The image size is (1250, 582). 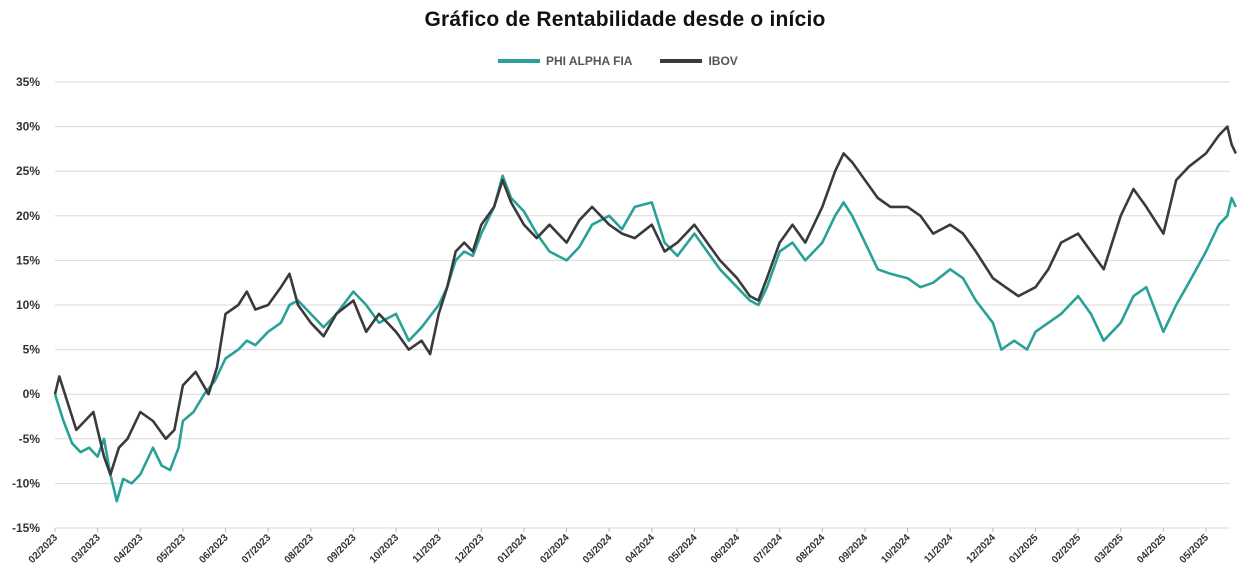 I want to click on x-tick-label: 11/2023, so click(x=427, y=548).